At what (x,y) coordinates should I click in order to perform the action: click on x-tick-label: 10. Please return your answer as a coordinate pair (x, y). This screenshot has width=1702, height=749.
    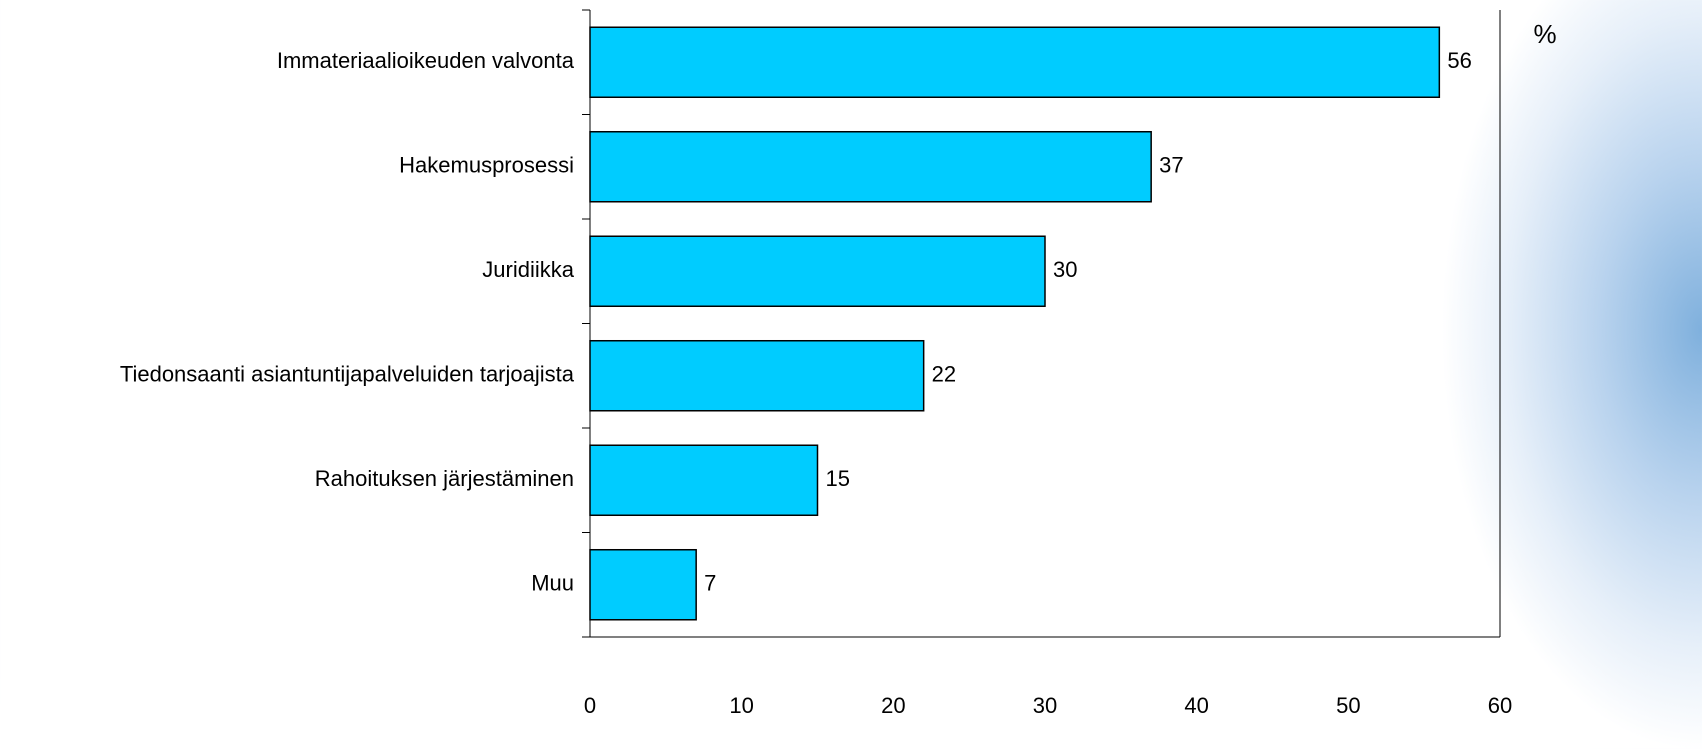
    Looking at the image, I should click on (741, 705).